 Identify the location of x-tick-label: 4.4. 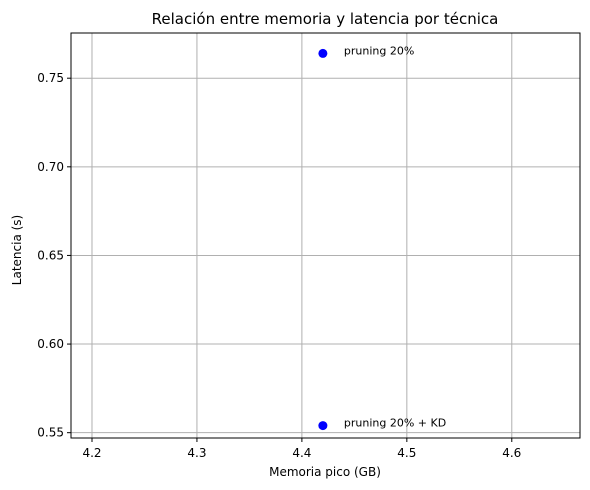
(301, 453).